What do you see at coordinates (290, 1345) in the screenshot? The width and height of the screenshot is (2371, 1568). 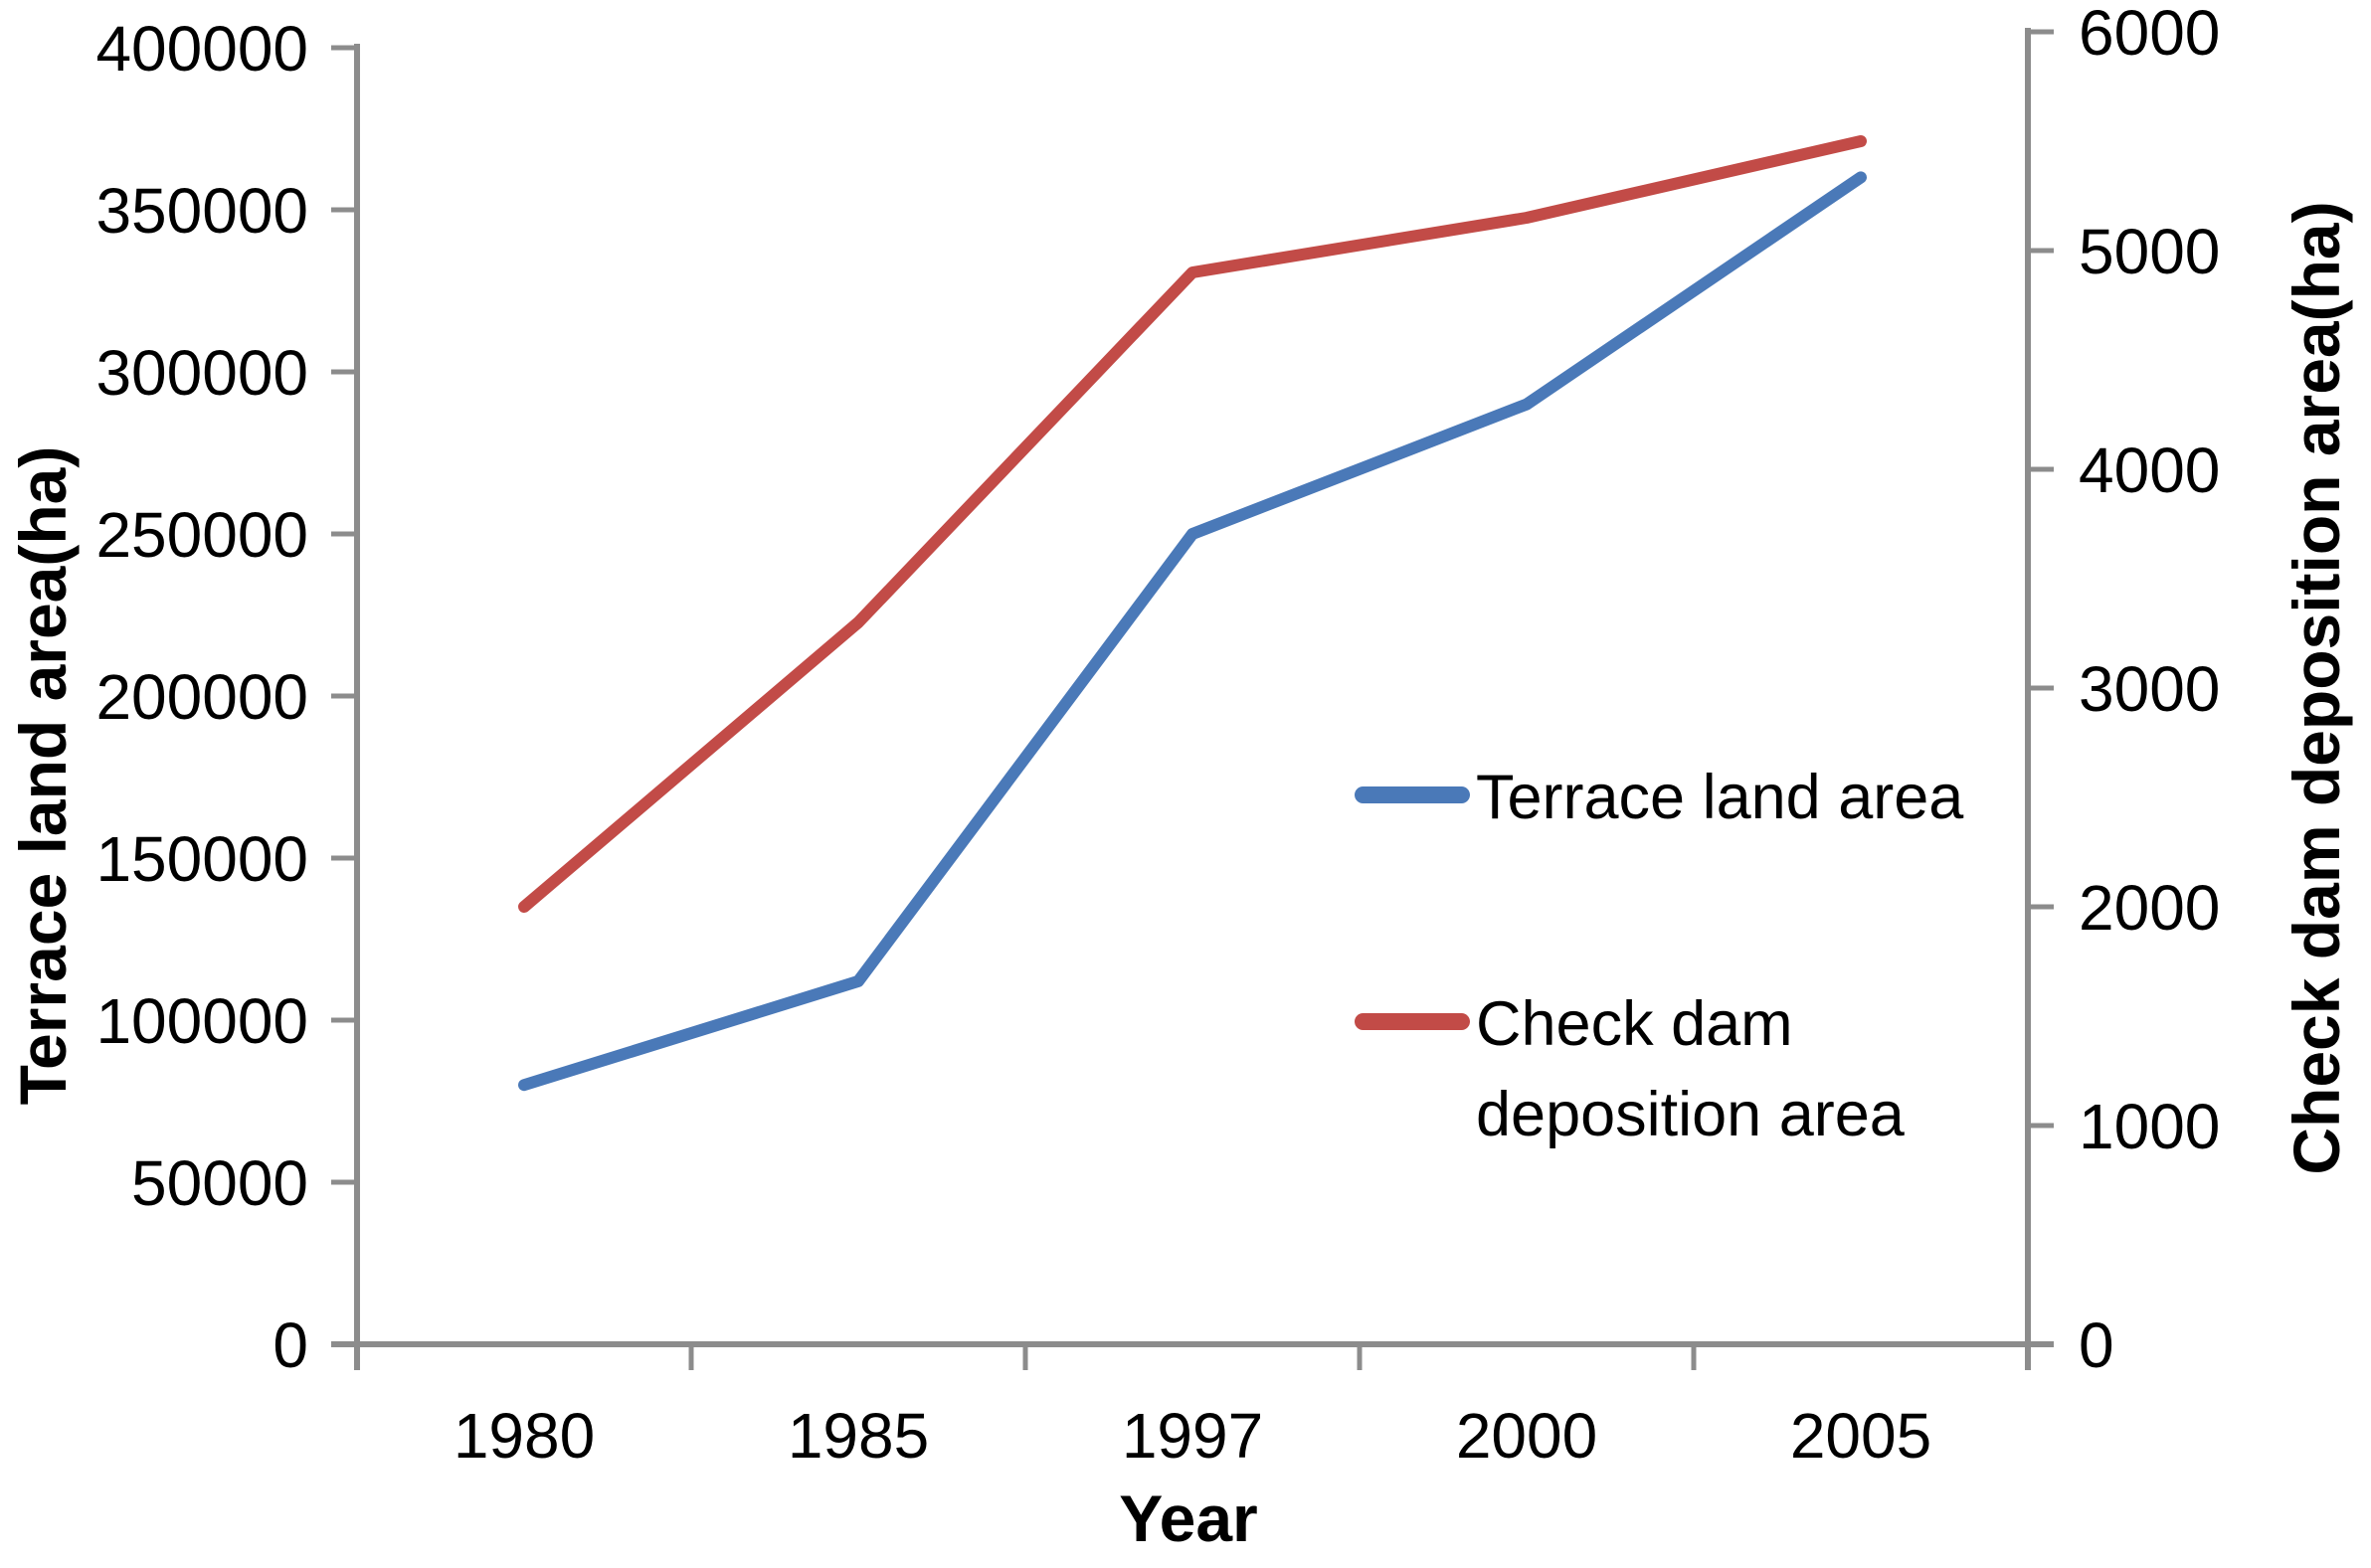 I see `left-axis-tick-label: 0` at bounding box center [290, 1345].